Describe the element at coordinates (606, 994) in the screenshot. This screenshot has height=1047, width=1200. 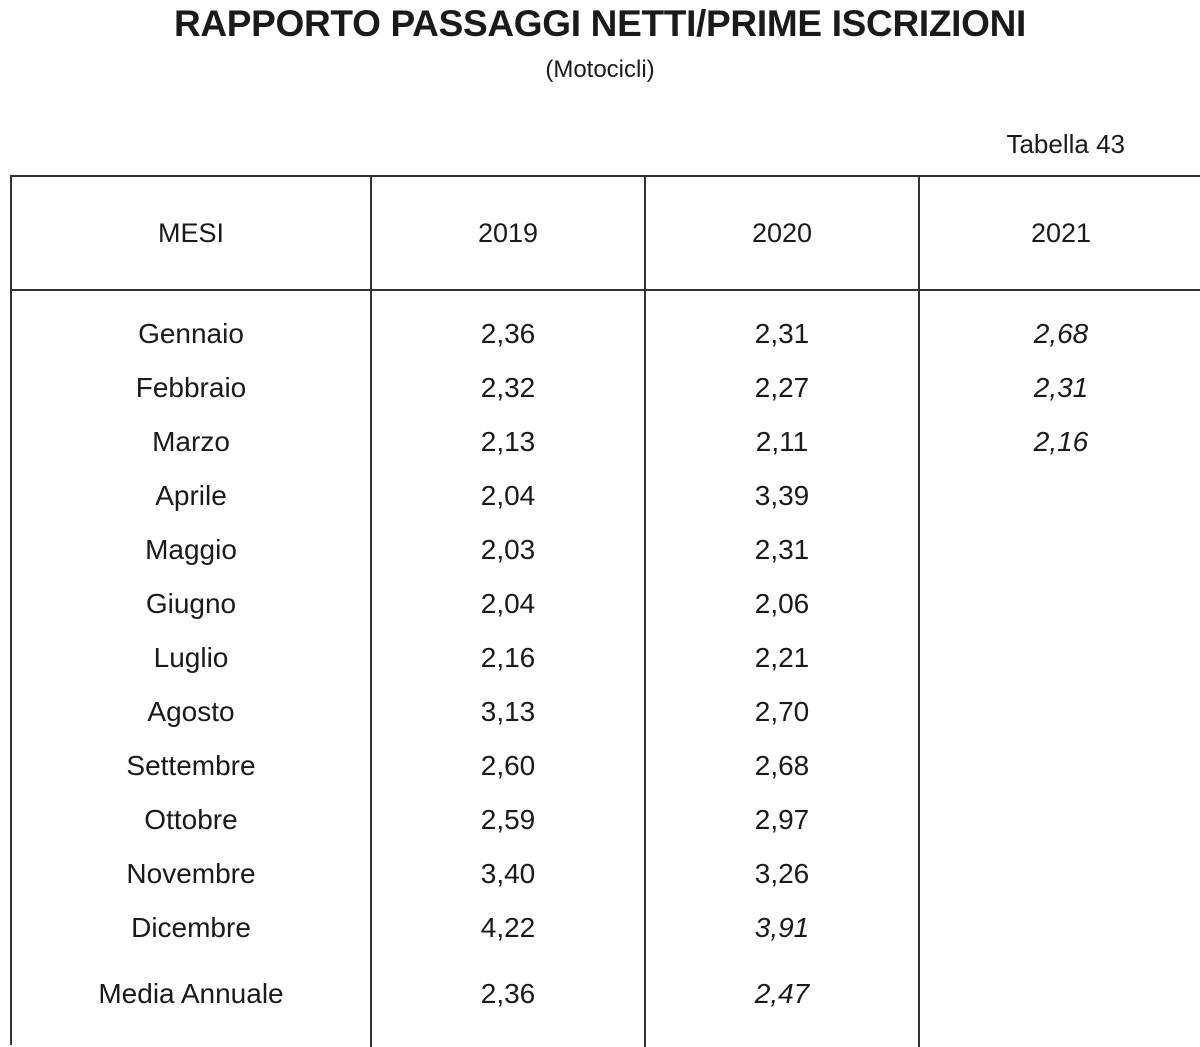
I see `table-row: Media Annuale 2,36 2,47` at that location.